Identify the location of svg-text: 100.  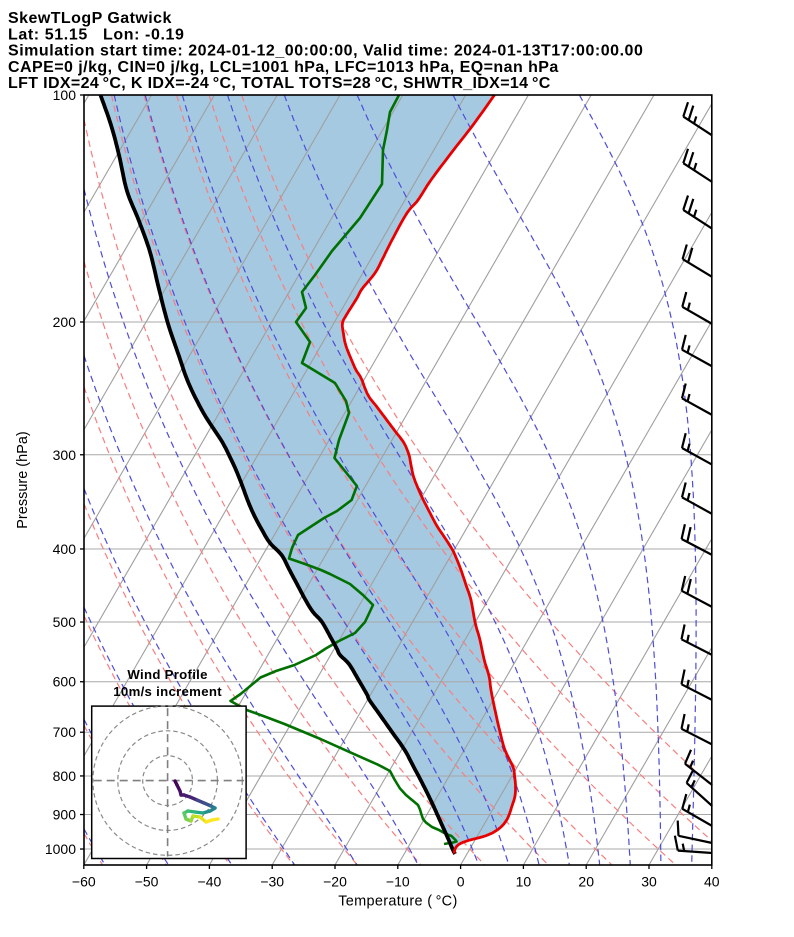
(65, 95).